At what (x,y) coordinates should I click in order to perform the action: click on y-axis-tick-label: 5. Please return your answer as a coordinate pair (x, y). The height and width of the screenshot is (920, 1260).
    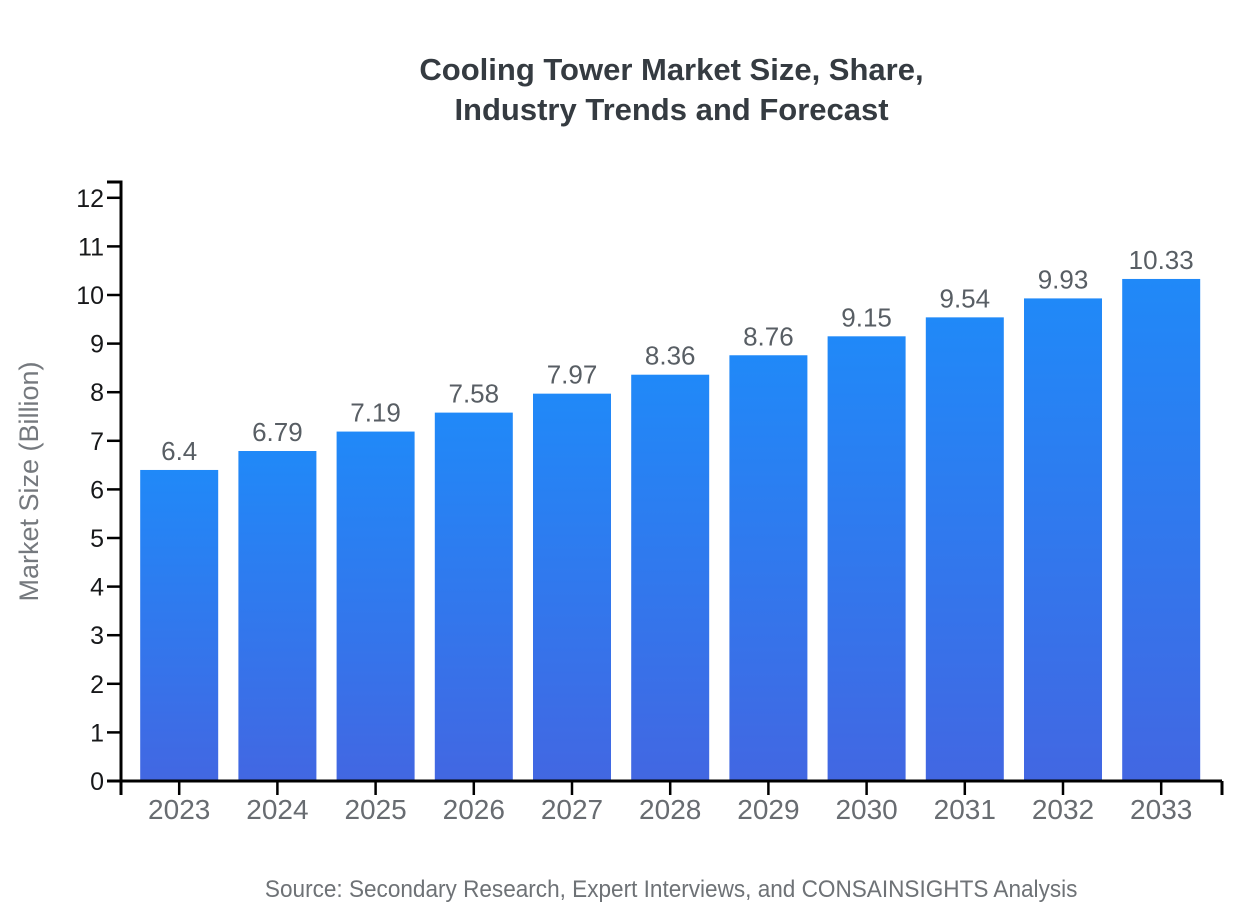
    Looking at the image, I should click on (97, 539).